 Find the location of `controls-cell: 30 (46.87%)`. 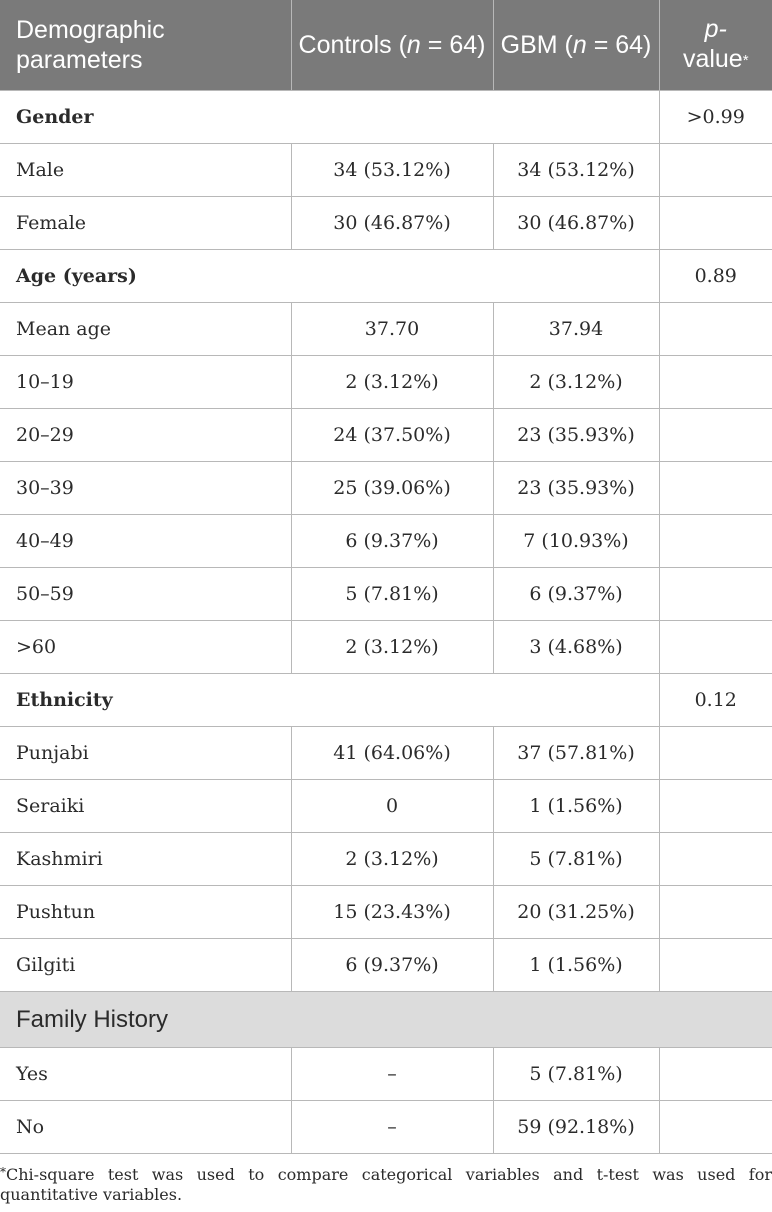

controls-cell: 30 (46.87%) is located at coordinates (392, 223).